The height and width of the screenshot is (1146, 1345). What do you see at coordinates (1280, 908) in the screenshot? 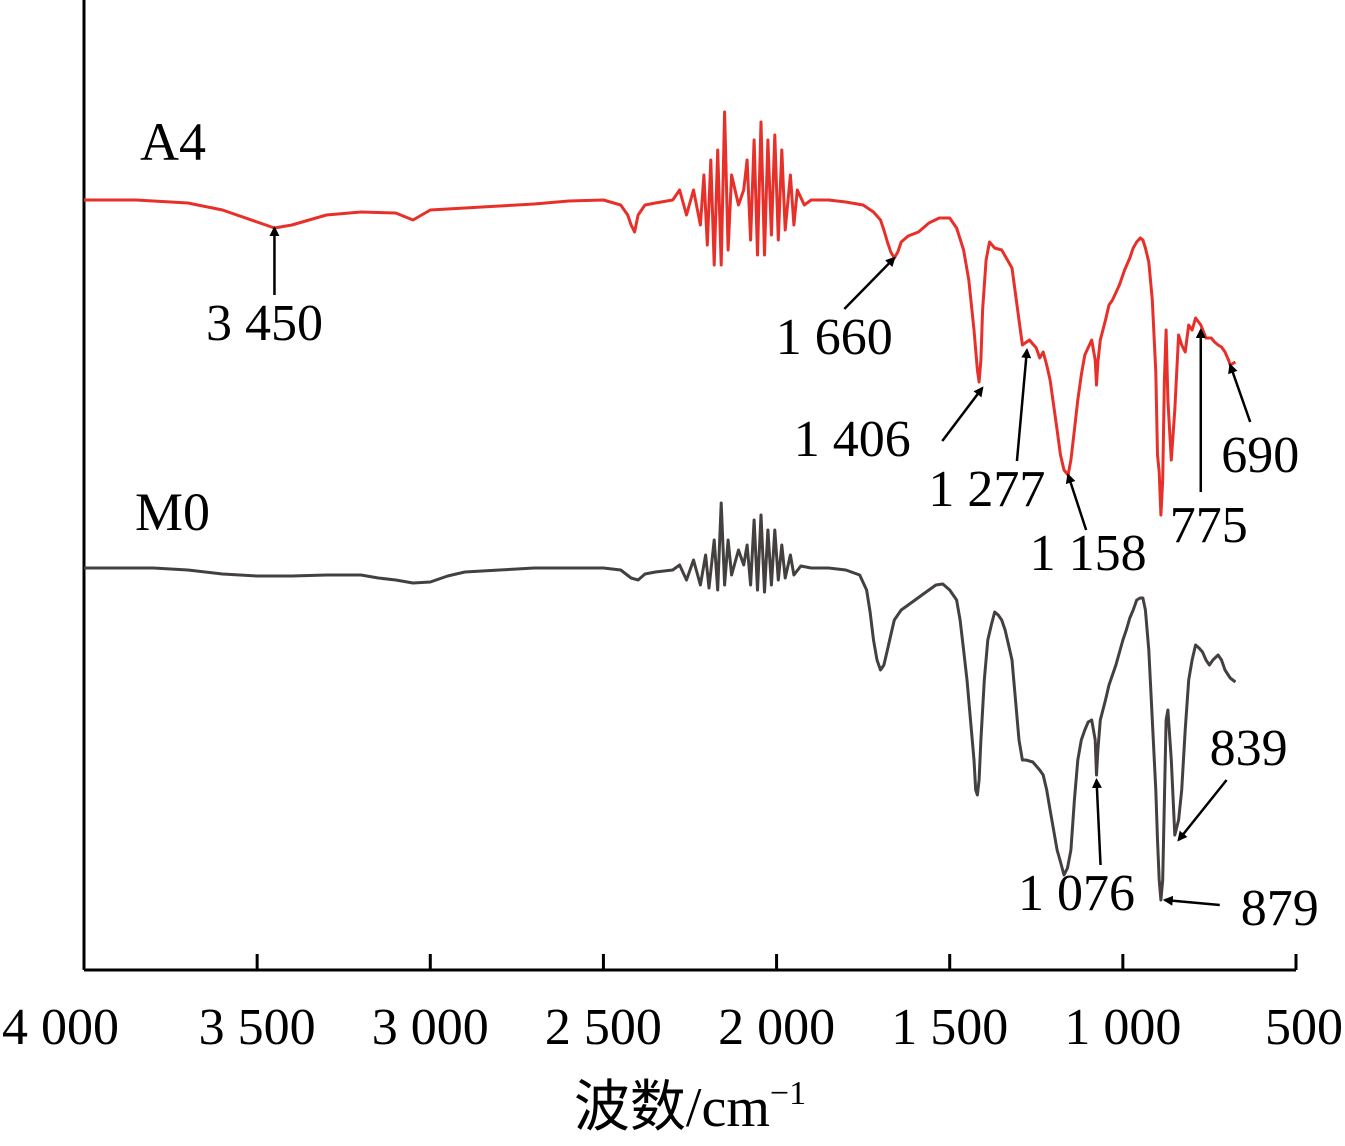
I see `peak-label: 879` at bounding box center [1280, 908].